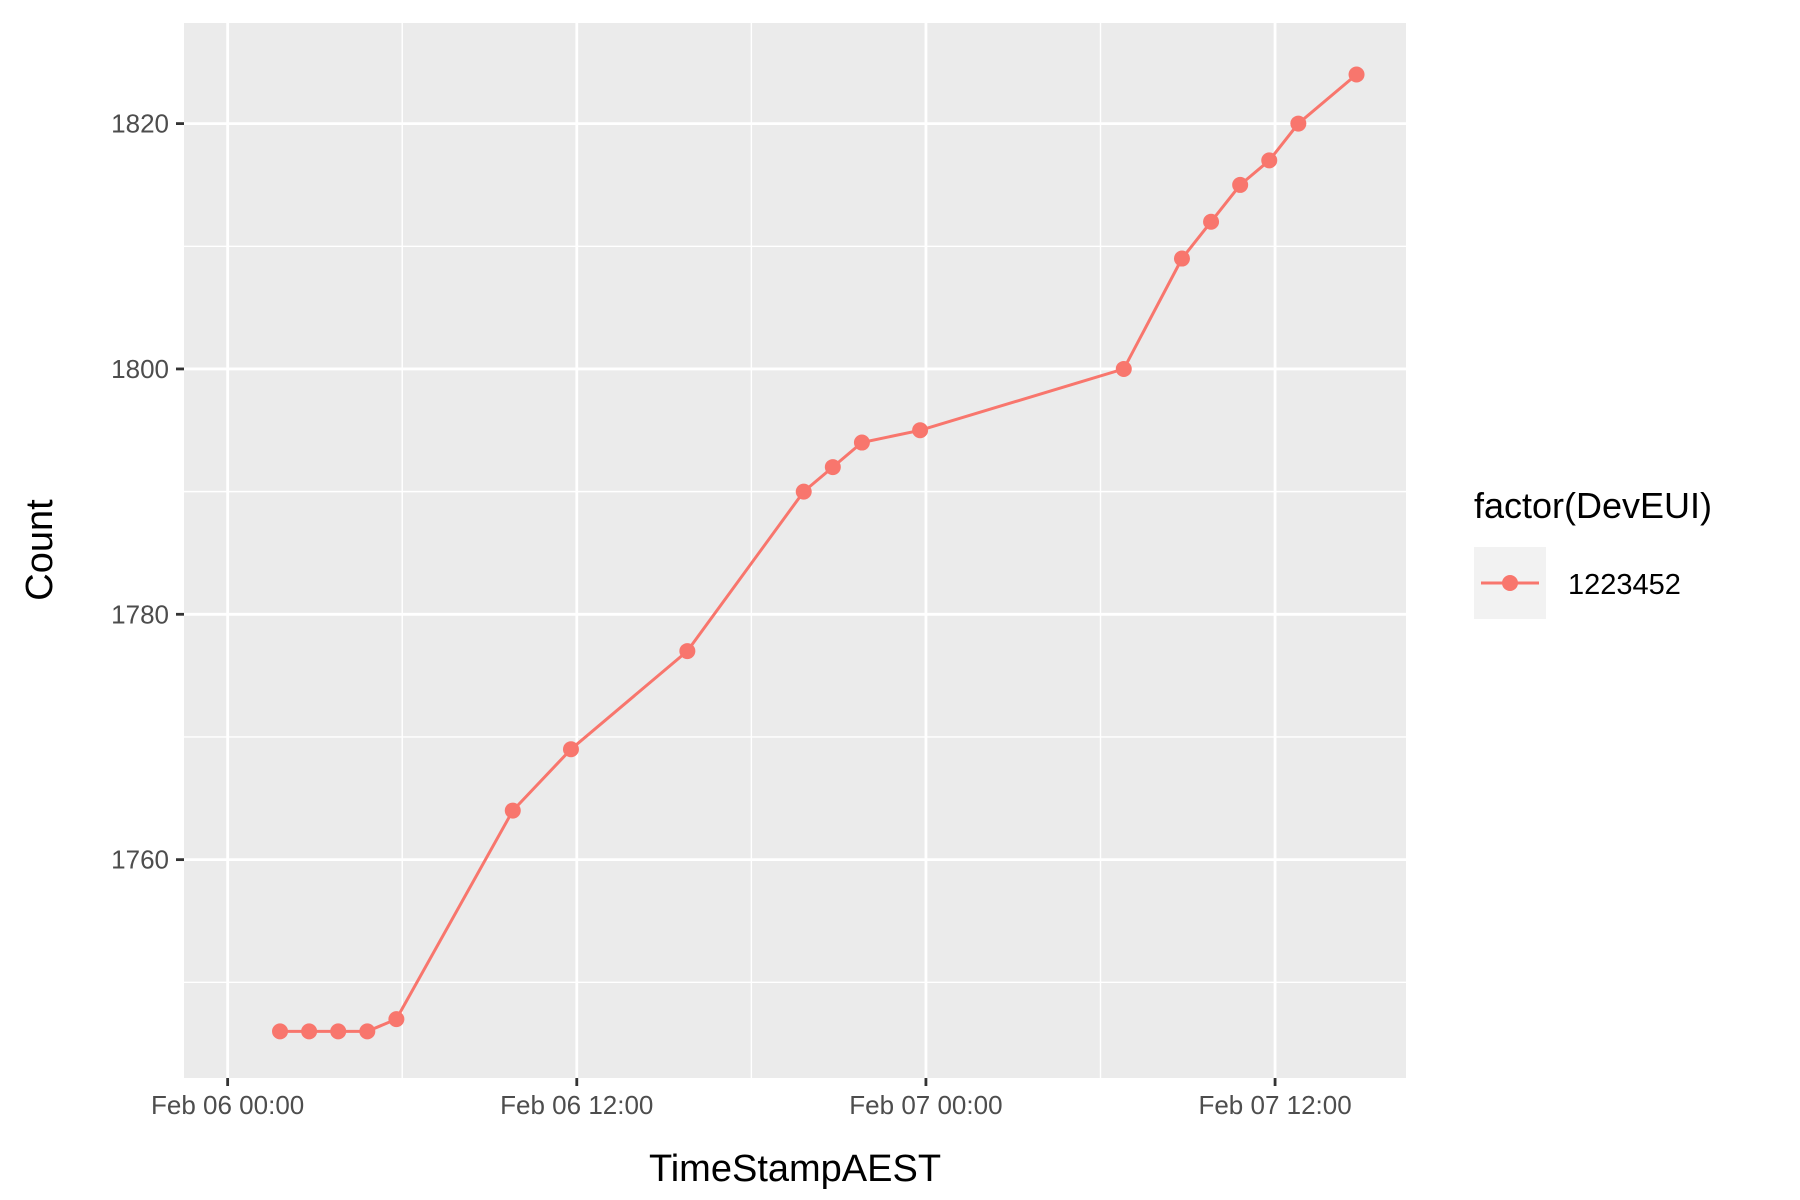 This screenshot has width=1800, height=1200. I want to click on y-tick-label: 1800, so click(140, 369).